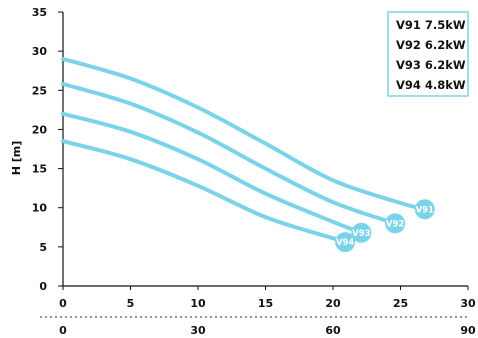 The height and width of the screenshot is (338, 478). What do you see at coordinates (333, 303) in the screenshot?
I see `x-tick-label: 20` at bounding box center [333, 303].